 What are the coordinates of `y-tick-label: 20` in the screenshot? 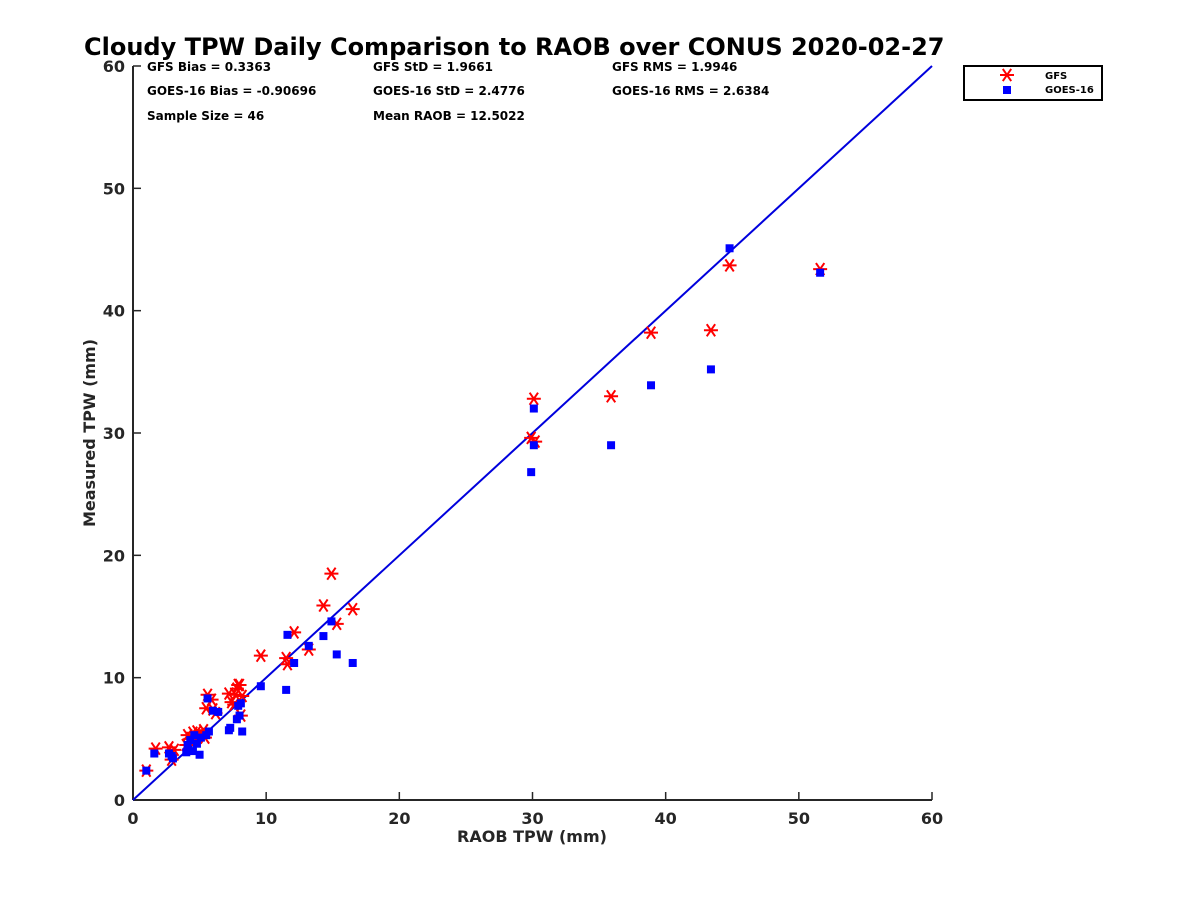 It's located at (114, 555).